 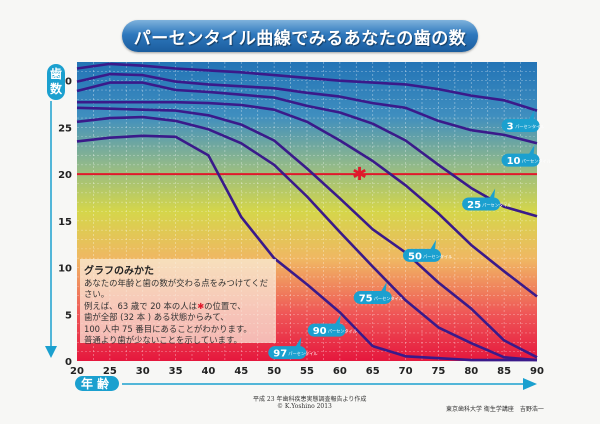 What do you see at coordinates (110, 371) in the screenshot?
I see `x-tick-label: 25` at bounding box center [110, 371].